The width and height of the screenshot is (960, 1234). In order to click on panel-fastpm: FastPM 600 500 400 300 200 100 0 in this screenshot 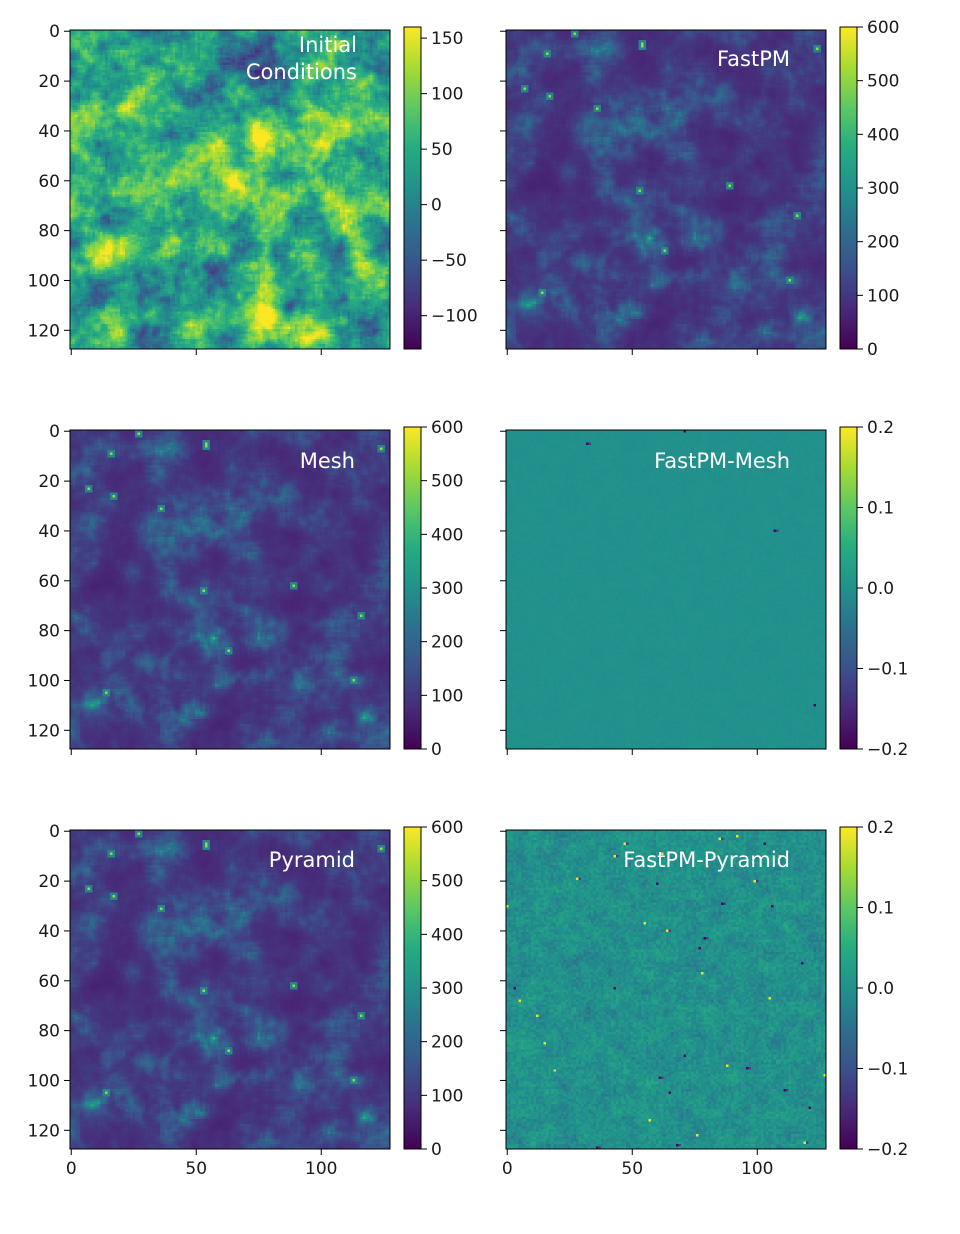, I will do `click(699, 189)`.